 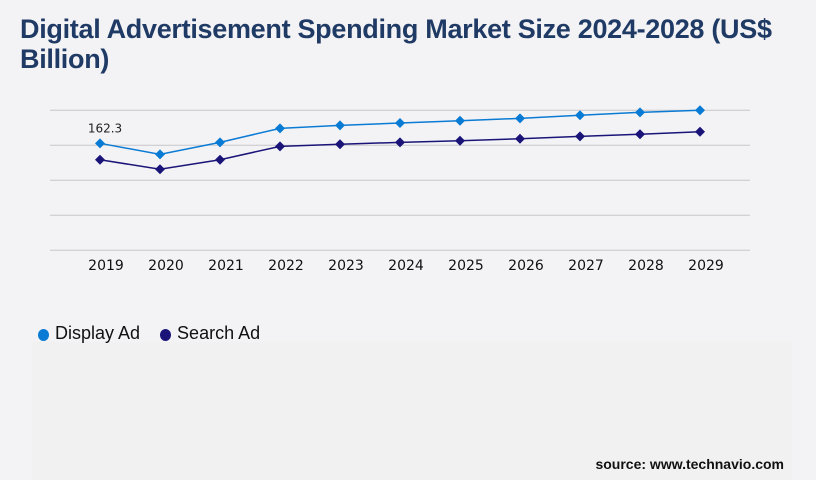 I want to click on x-tick-label: 2020, so click(x=166, y=266).